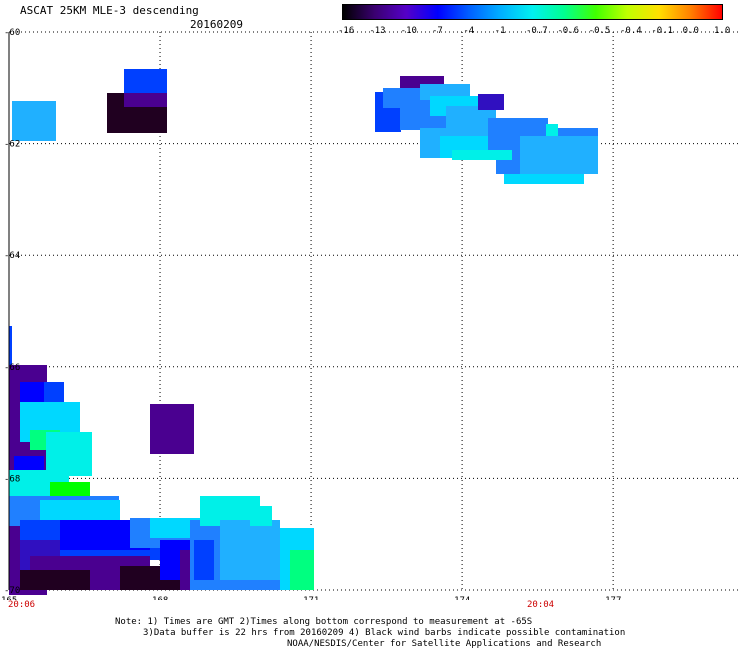  What do you see at coordinates (613, 598) in the screenshot?
I see `lon-label: 177` at bounding box center [613, 598].